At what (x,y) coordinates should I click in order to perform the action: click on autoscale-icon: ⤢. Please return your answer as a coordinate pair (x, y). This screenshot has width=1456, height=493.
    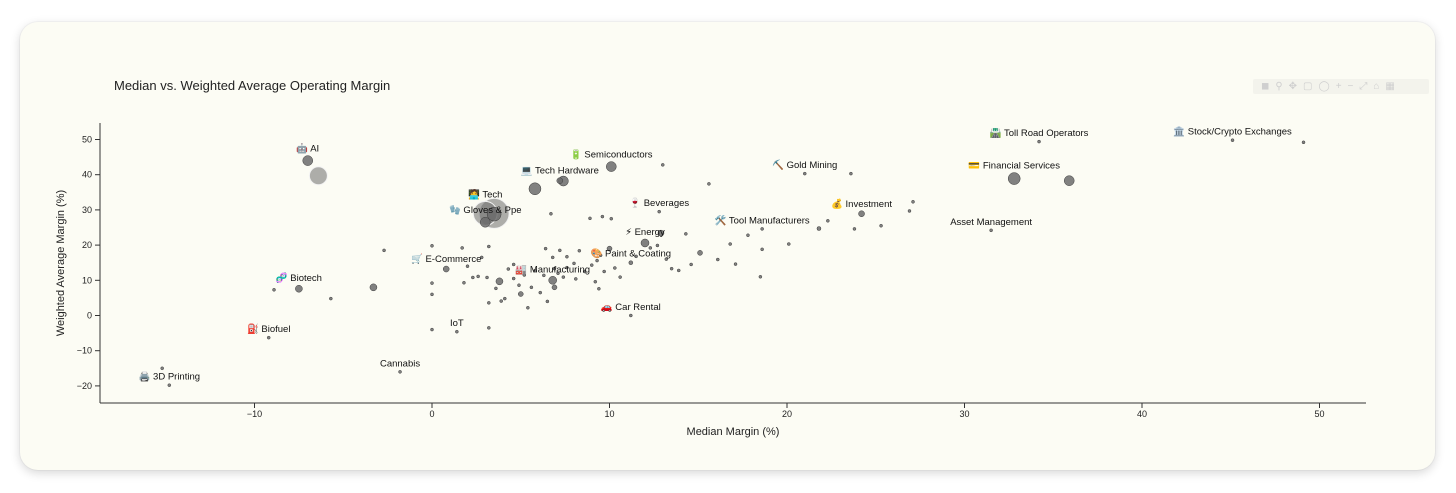
    Looking at the image, I should click on (1363, 86).